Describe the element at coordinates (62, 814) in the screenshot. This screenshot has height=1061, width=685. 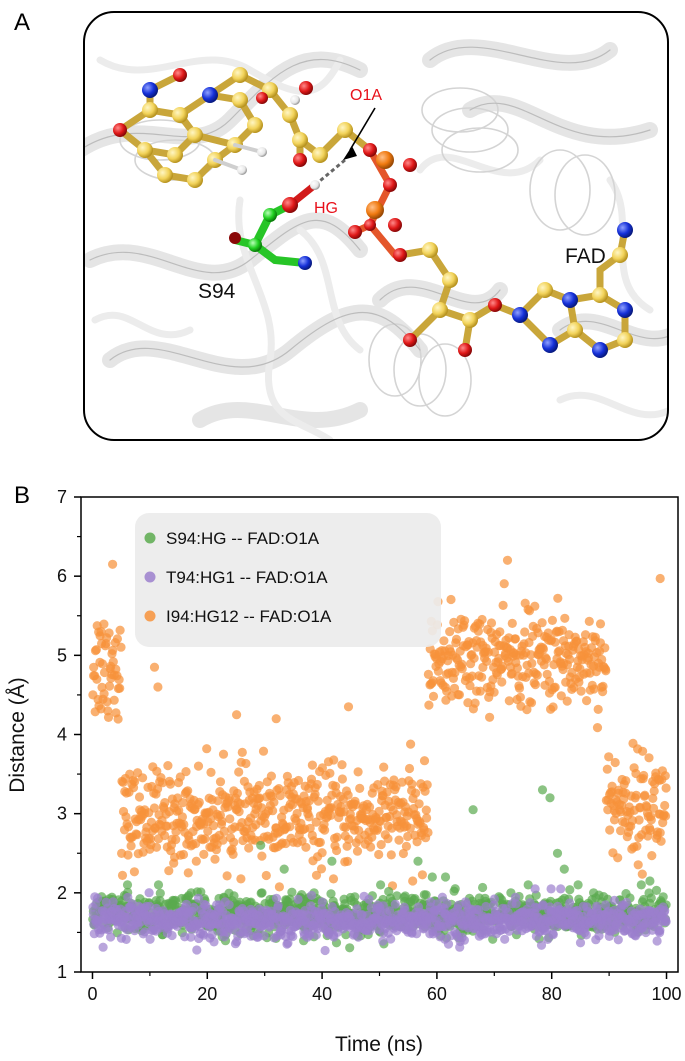
I see `y-tick-label: 3` at that location.